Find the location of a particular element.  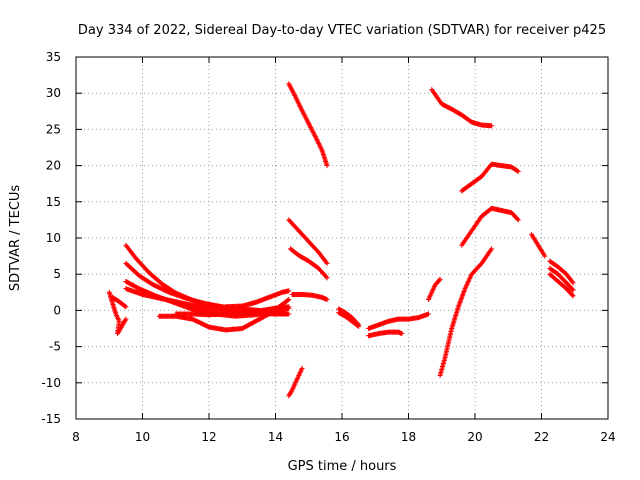

y-tick-label: -15 is located at coordinates (51, 419).